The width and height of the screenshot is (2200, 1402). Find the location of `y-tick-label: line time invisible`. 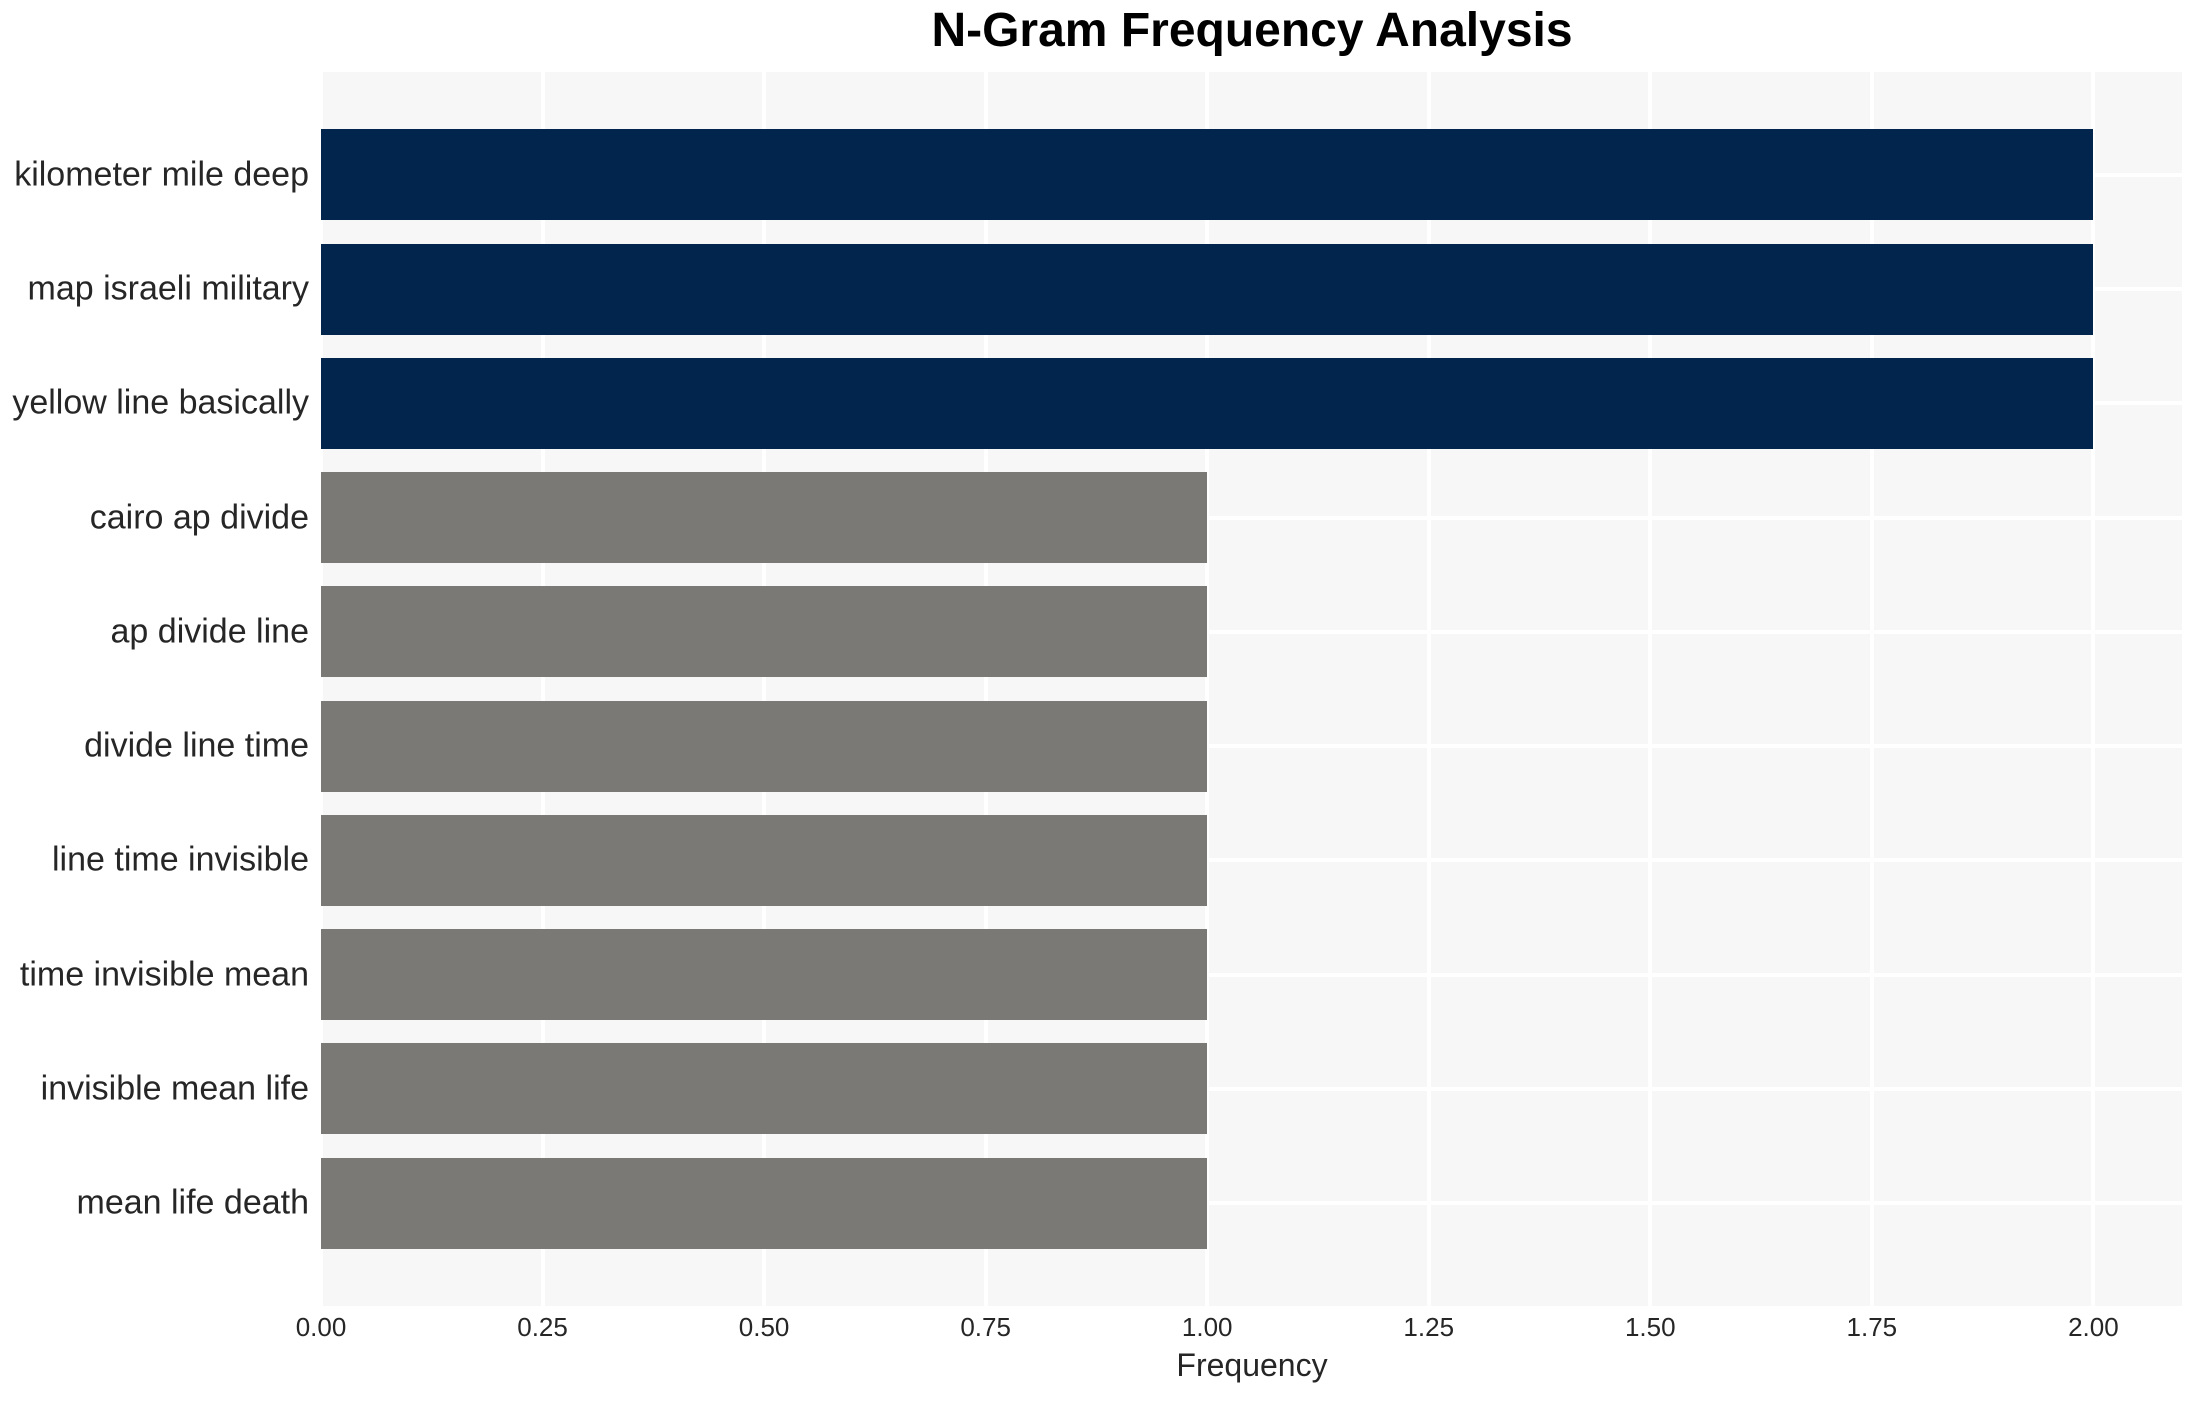

y-tick-label: line time invisible is located at coordinates (180, 859).